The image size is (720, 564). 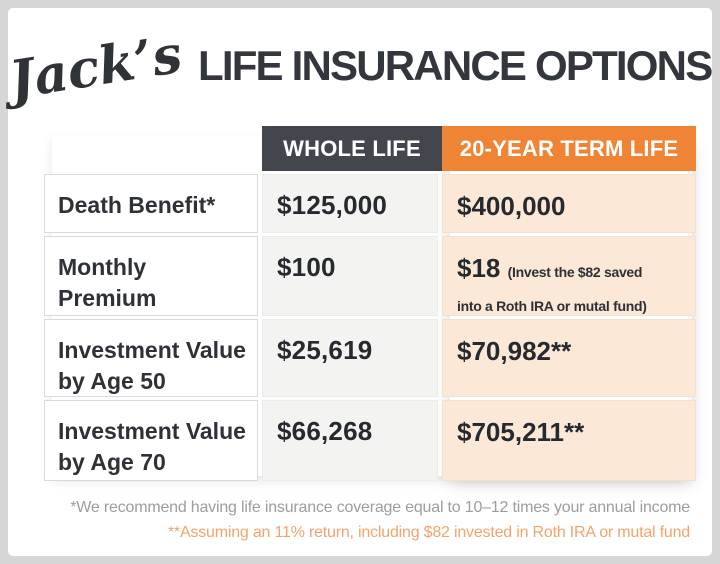 What do you see at coordinates (350, 276) in the screenshot?
I see `whole-life-monthly-premium: $100` at bounding box center [350, 276].